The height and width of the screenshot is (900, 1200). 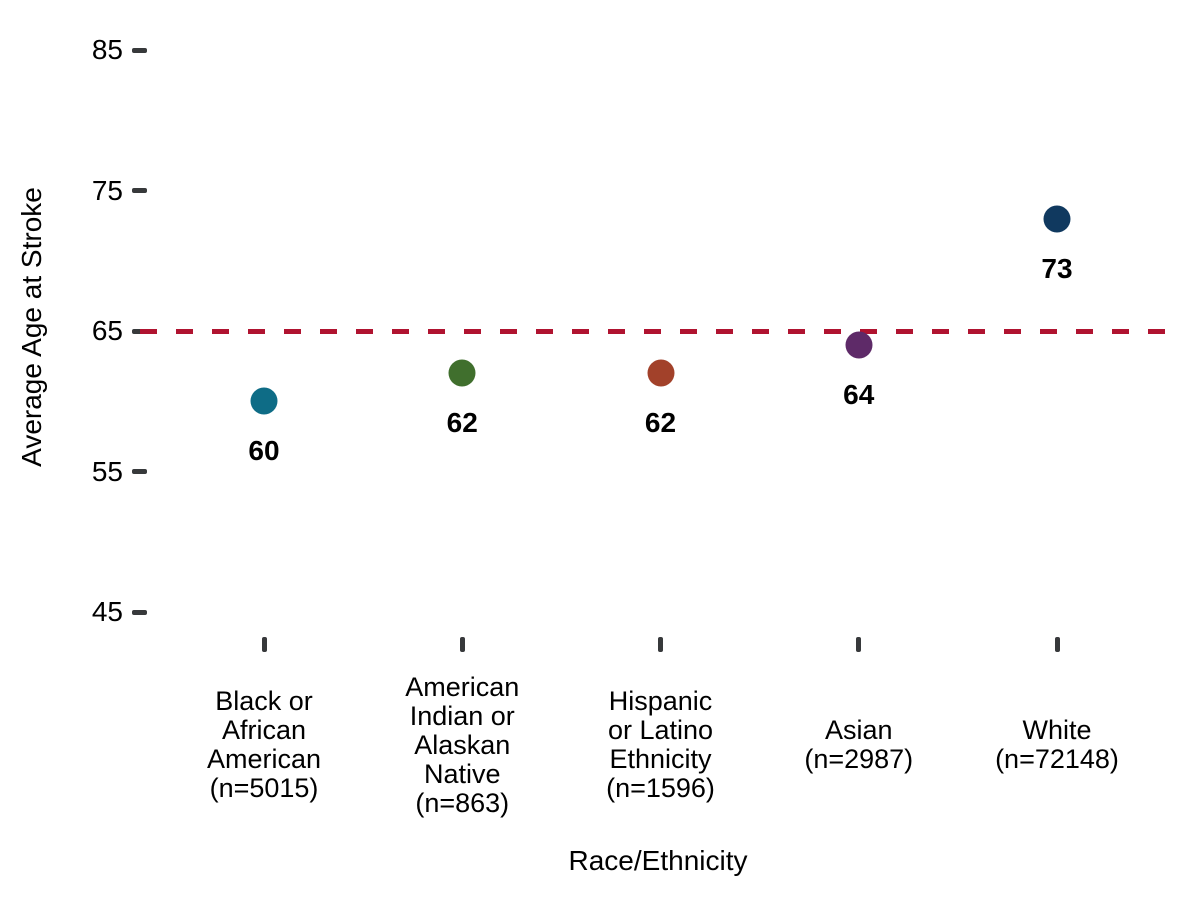 I want to click on y-axis-title: Average Age at Stroke, so click(x=31, y=327).